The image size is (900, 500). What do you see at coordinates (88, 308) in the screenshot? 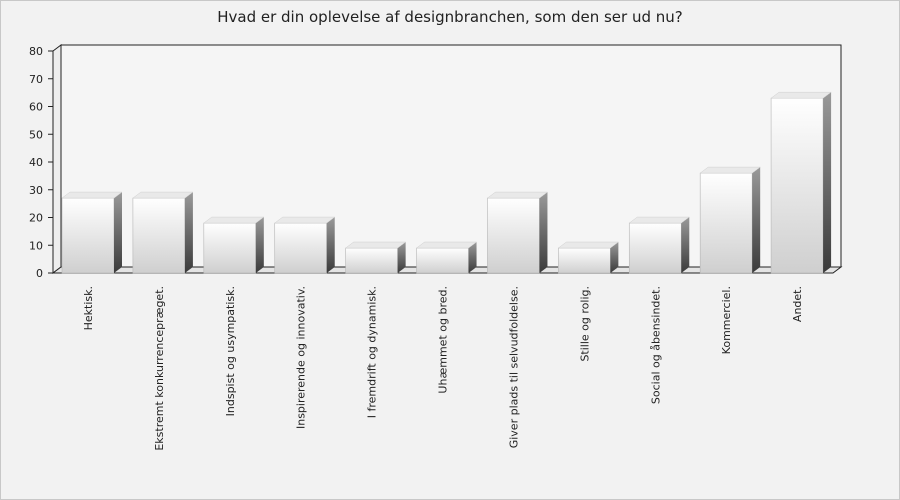
I see `x-tick-label: Hektisk.` at bounding box center [88, 308].